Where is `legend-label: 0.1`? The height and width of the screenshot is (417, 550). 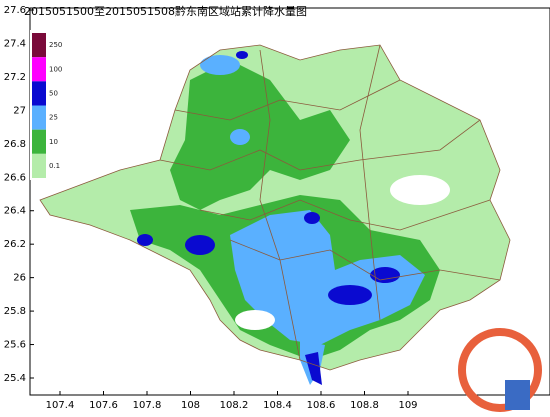 legend-label: 0.1 is located at coordinates (54, 166).